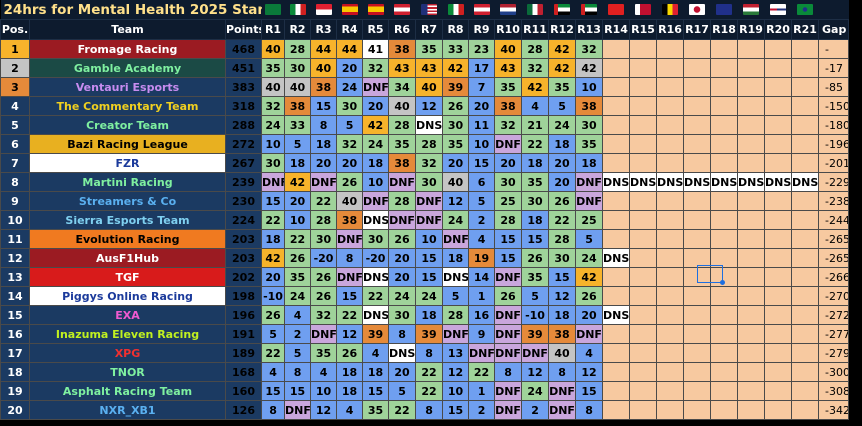 The image size is (862, 426). Describe the element at coordinates (127, 220) in the screenshot. I see `team-name-cell: Sierra Esports Team` at that location.